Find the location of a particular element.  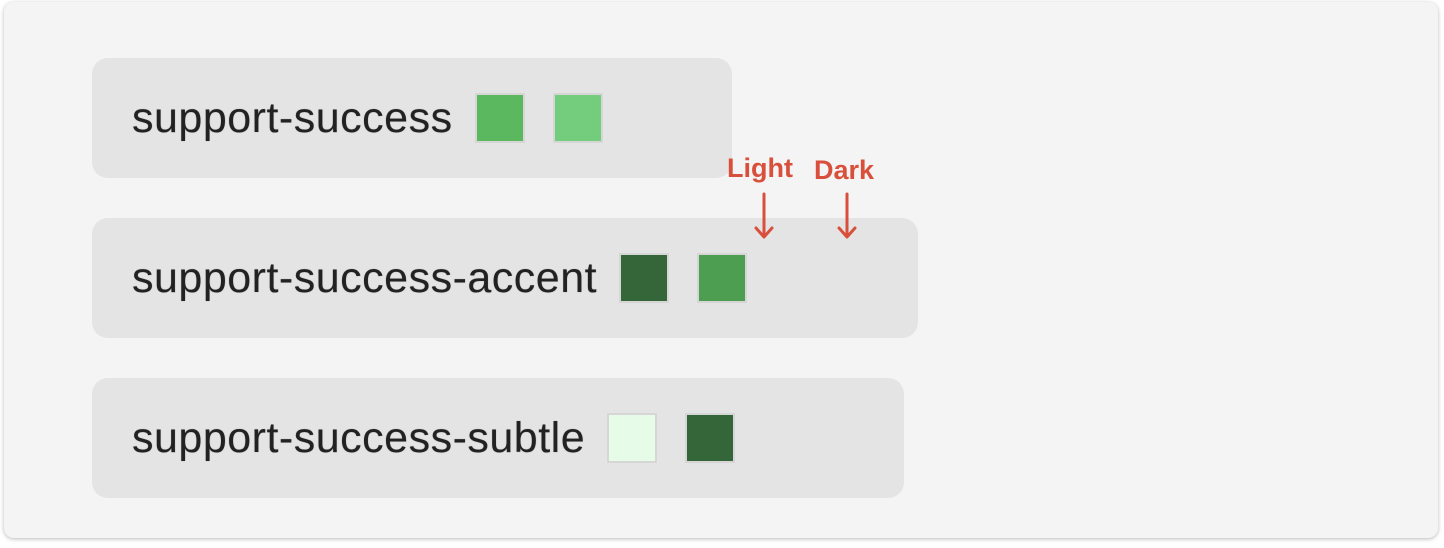

token-row-support-success: support-success is located at coordinates (412, 118).